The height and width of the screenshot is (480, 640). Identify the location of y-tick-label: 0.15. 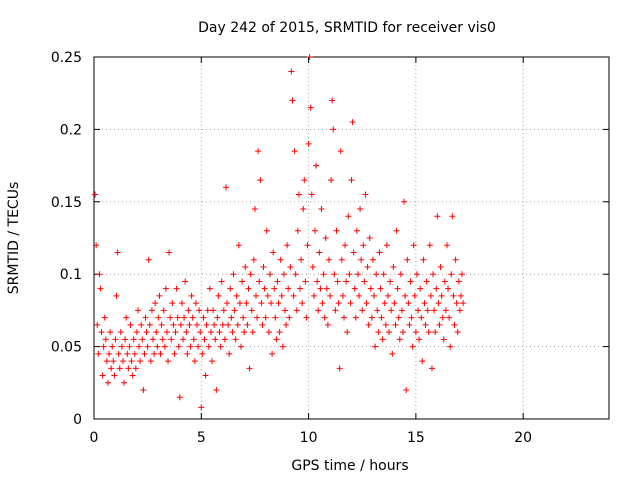
(66, 203).